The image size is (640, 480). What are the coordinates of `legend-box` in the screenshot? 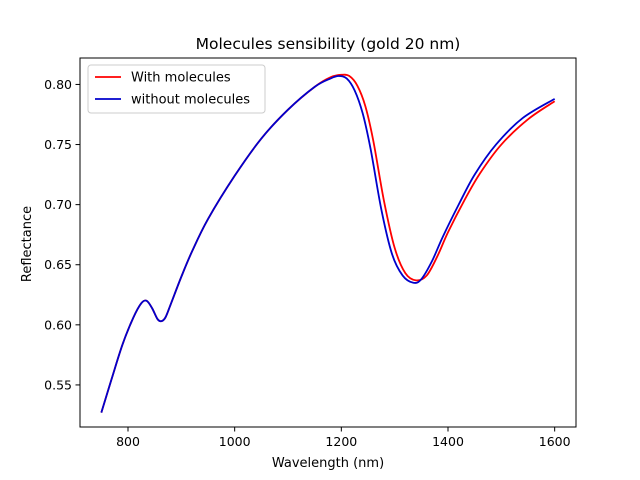 It's located at (176, 89).